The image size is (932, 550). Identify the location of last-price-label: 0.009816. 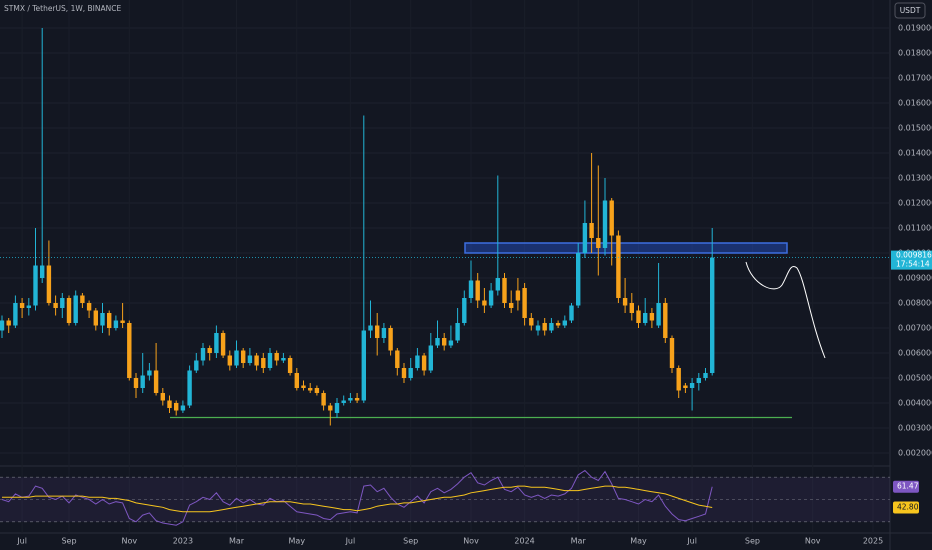
(914, 255).